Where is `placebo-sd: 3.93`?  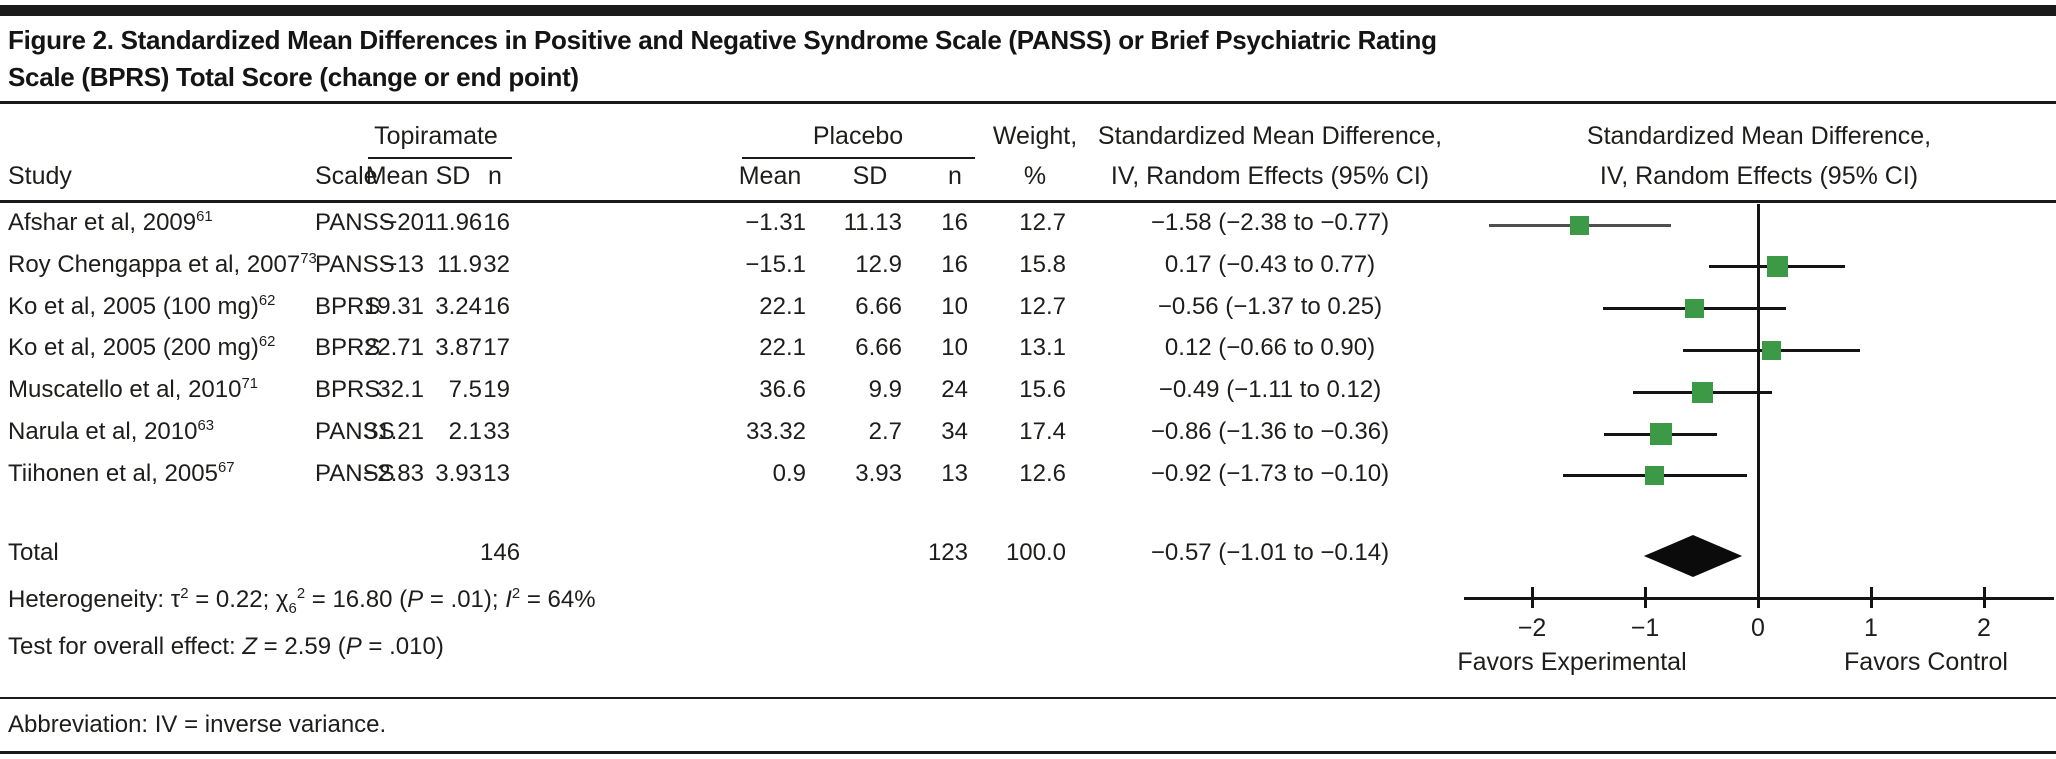 placebo-sd: 3.93 is located at coordinates (878, 473).